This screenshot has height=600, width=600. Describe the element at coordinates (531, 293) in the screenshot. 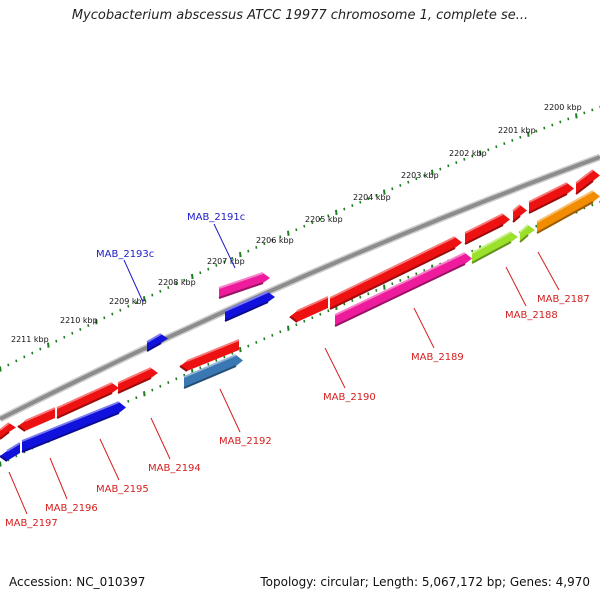

I see `gene-label-mab-2188: MAB_2188` at that location.